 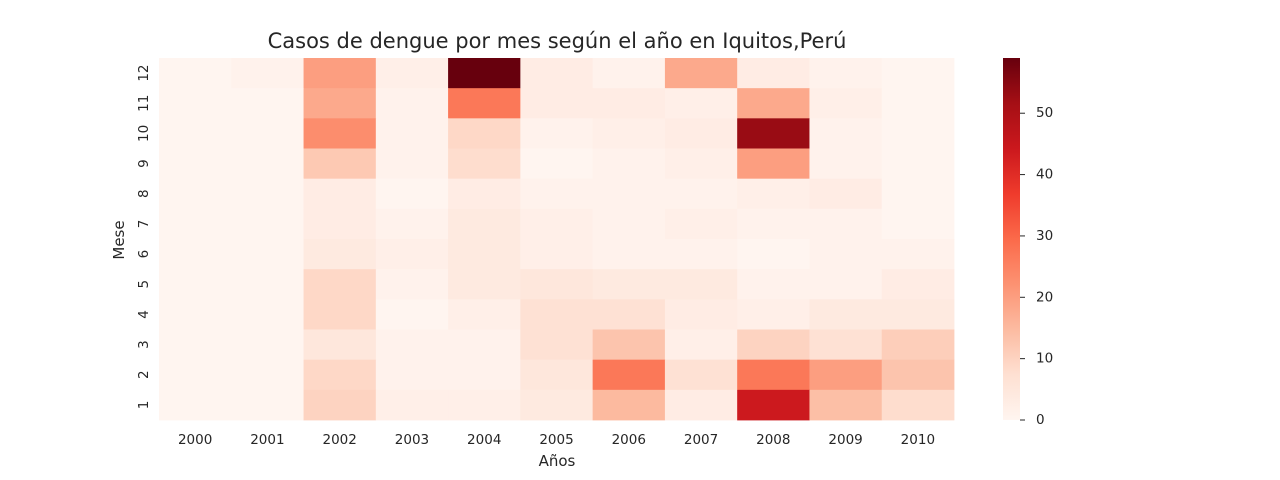 I want to click on colorbar-tick-label: 0, so click(x=1040, y=420).